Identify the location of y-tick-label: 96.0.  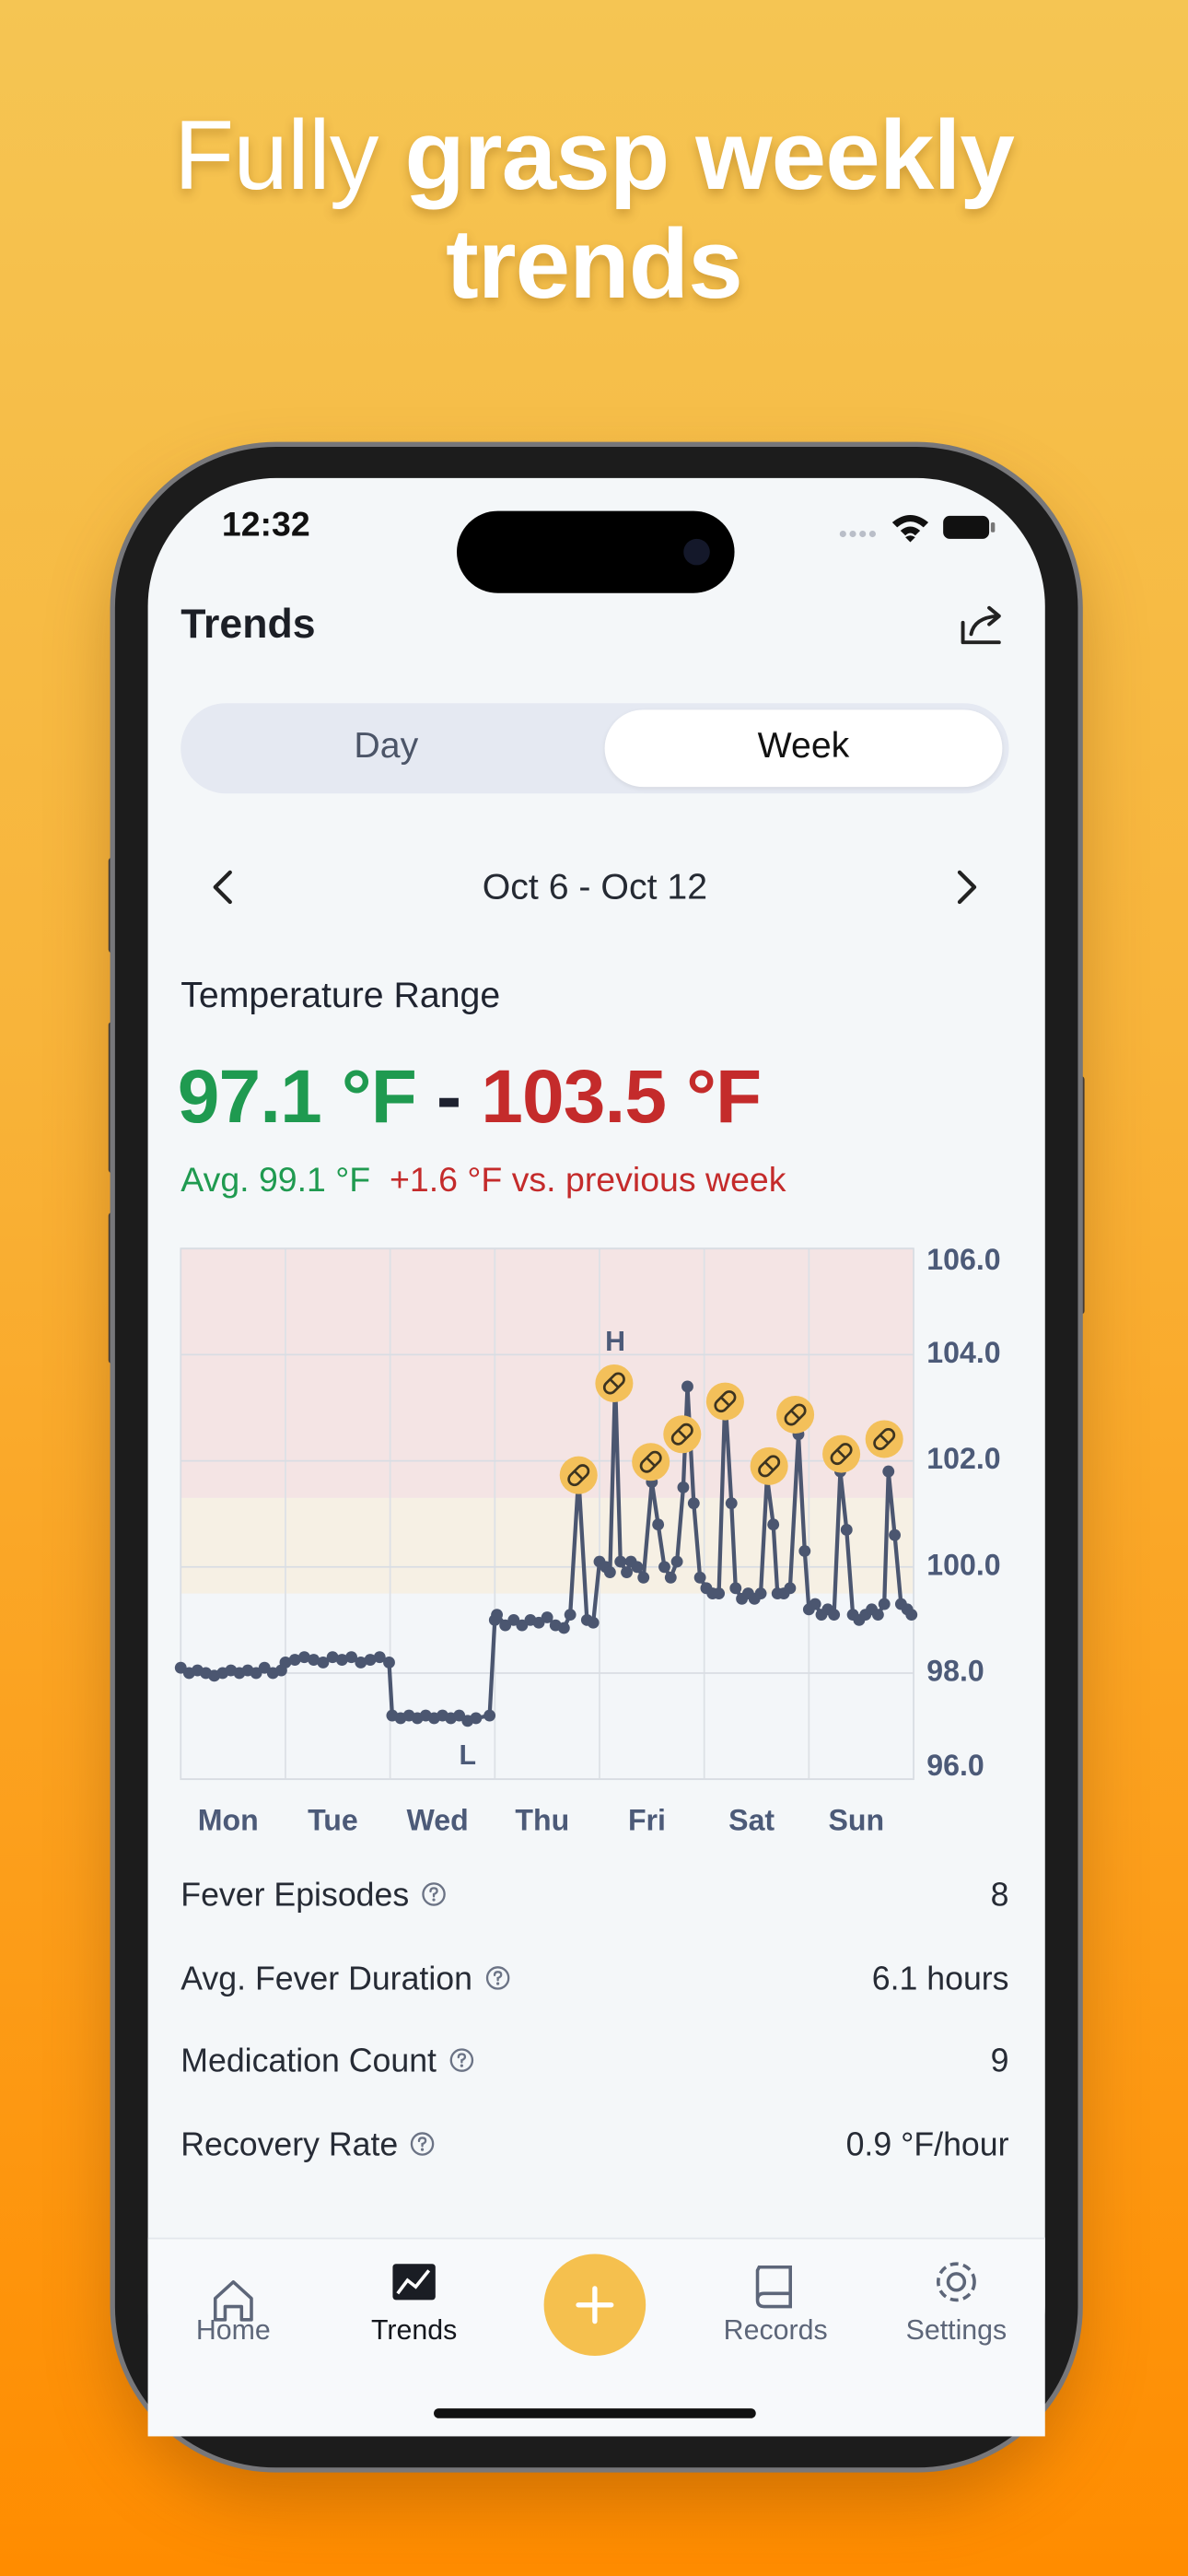
(955, 1765).